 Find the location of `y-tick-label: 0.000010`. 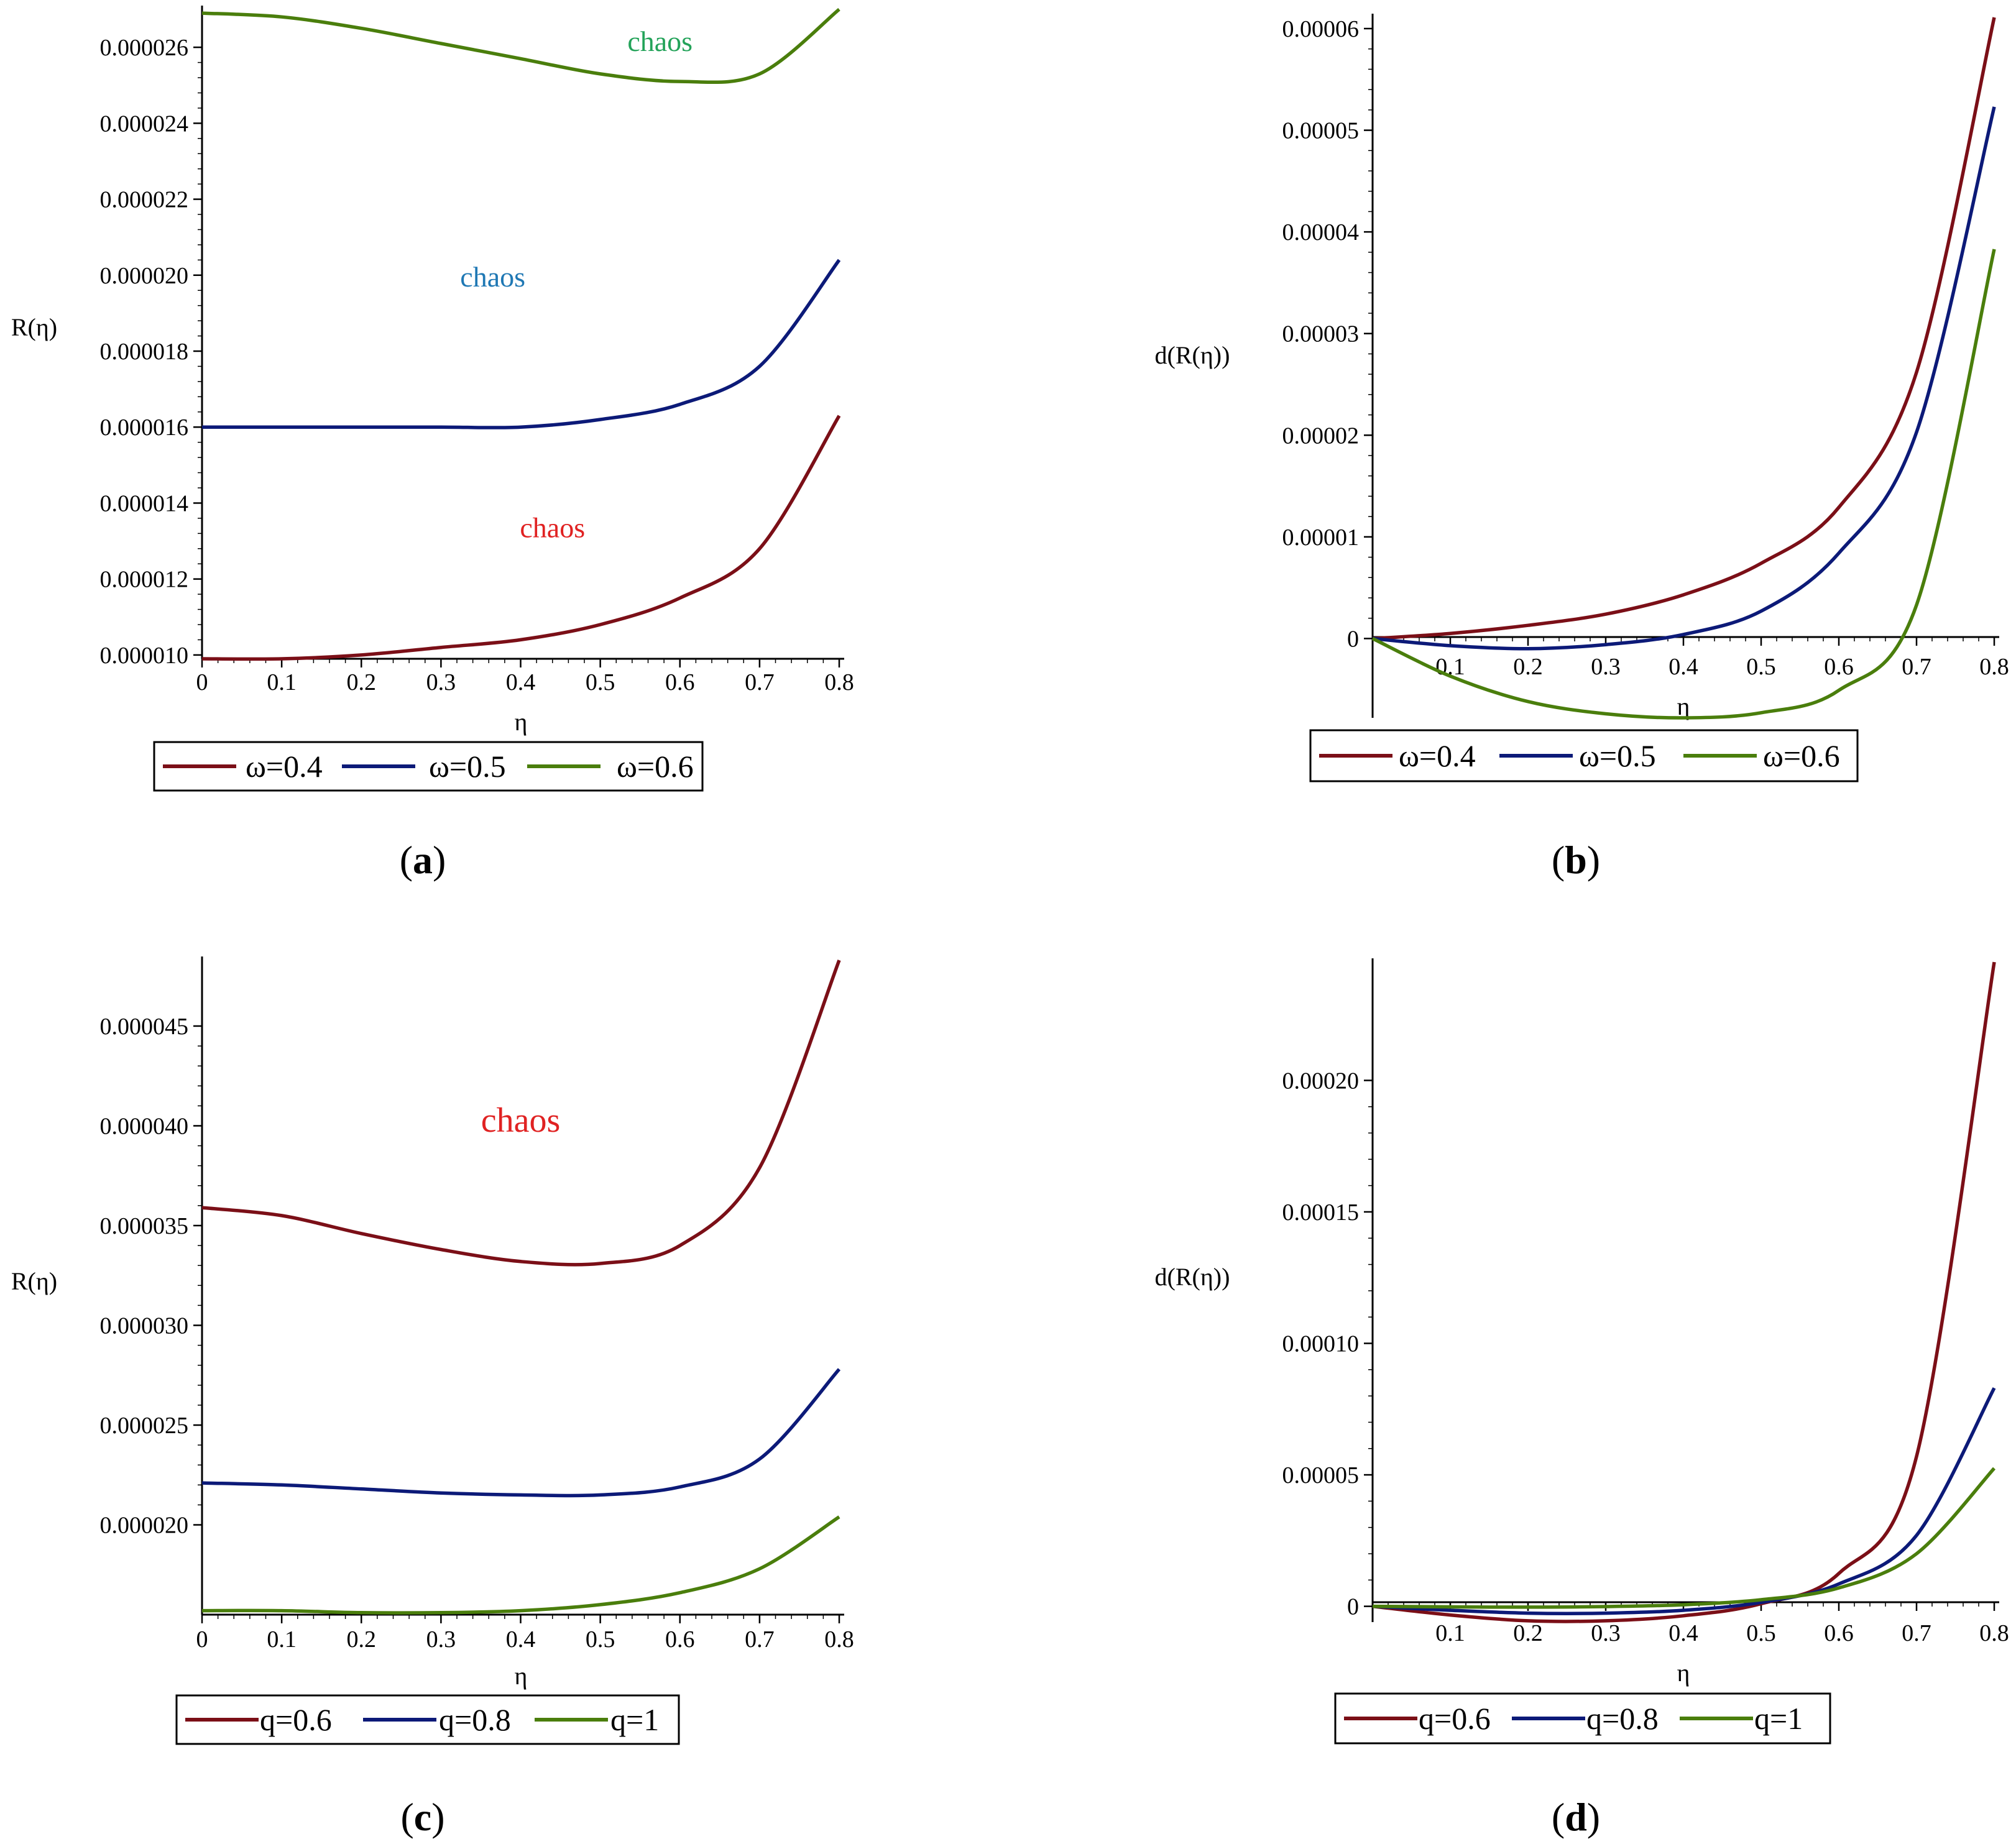

y-tick-label: 0.000010 is located at coordinates (144, 656).